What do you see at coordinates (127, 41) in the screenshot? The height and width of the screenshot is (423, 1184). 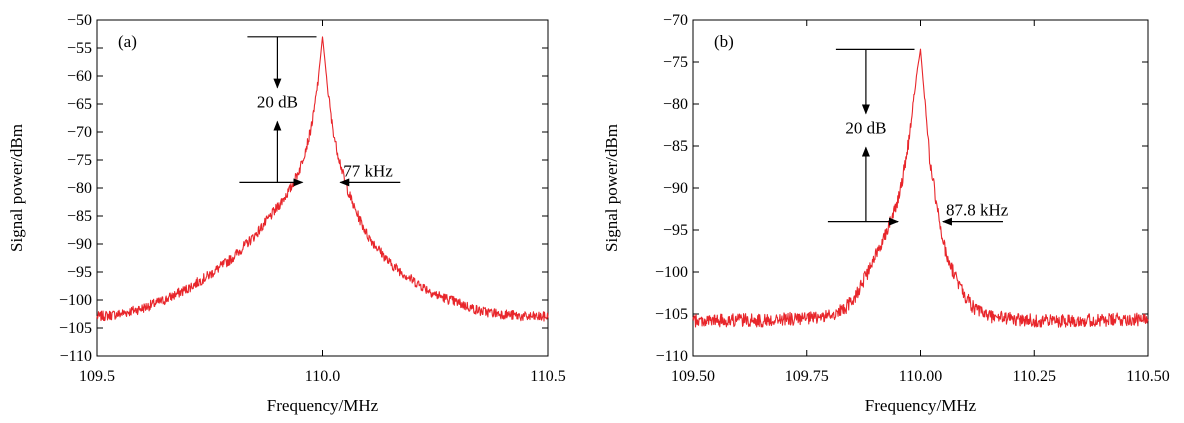 I see `panel-label: (a)` at bounding box center [127, 41].